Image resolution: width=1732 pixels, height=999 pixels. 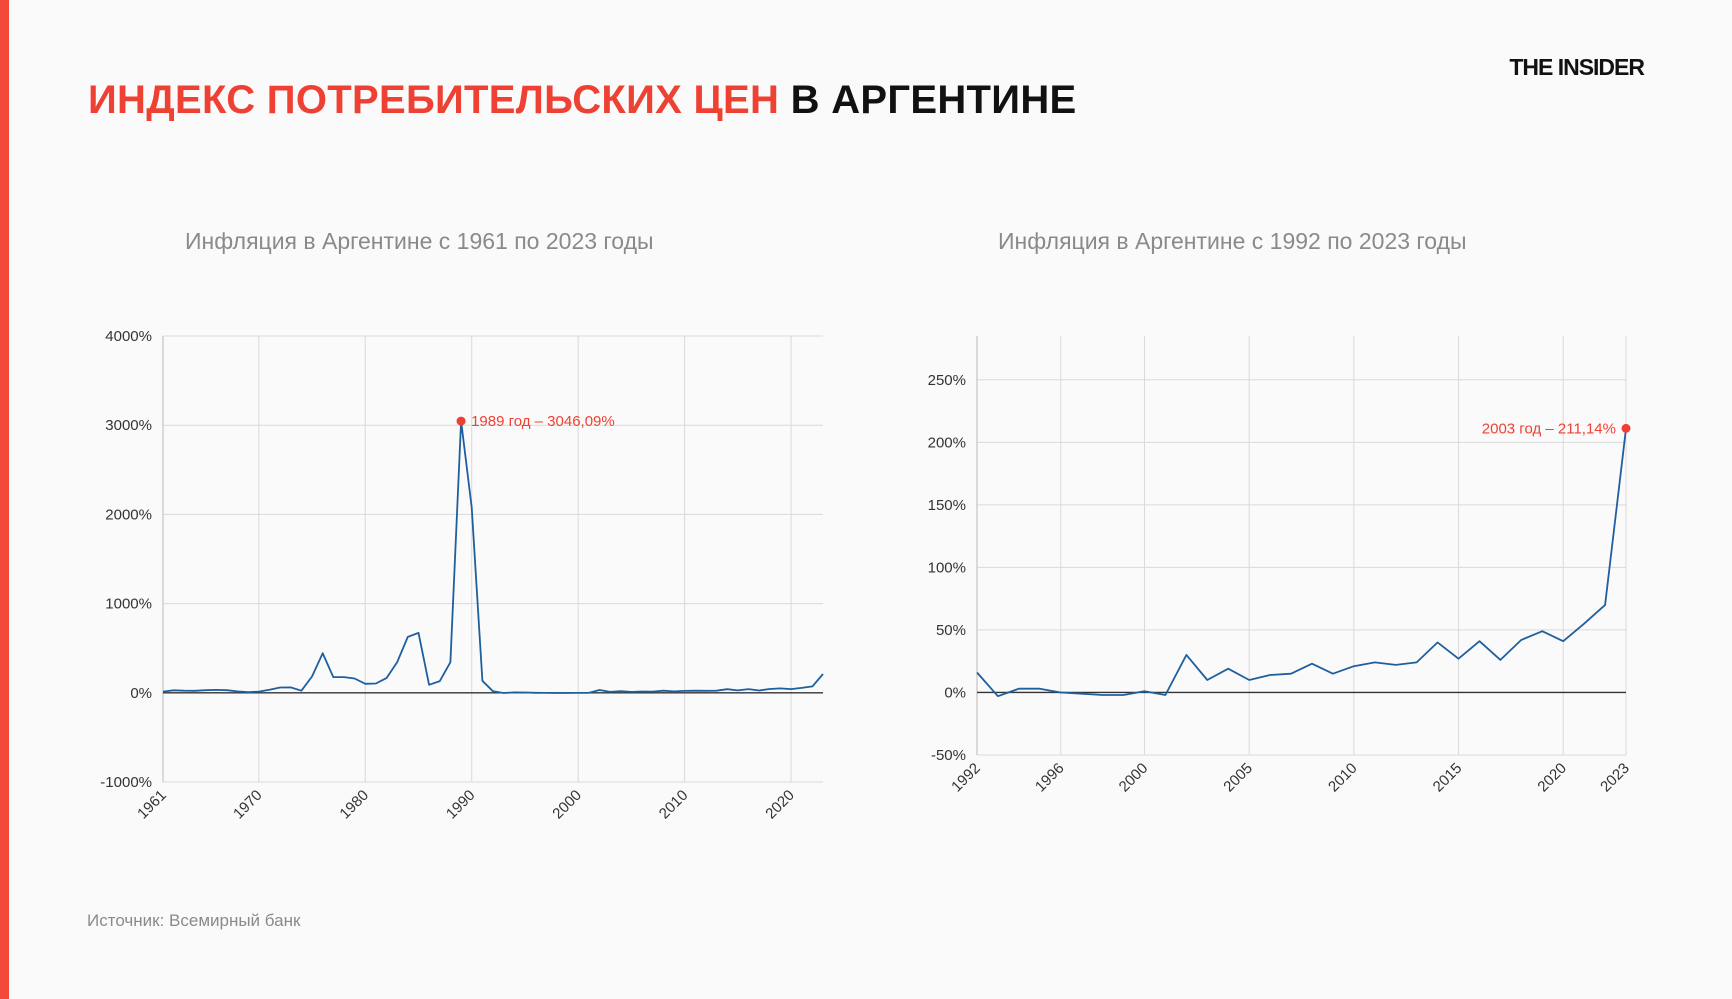 What do you see at coordinates (947, 567) in the screenshot?
I see `chart-2-y-tick-label: 100%` at bounding box center [947, 567].